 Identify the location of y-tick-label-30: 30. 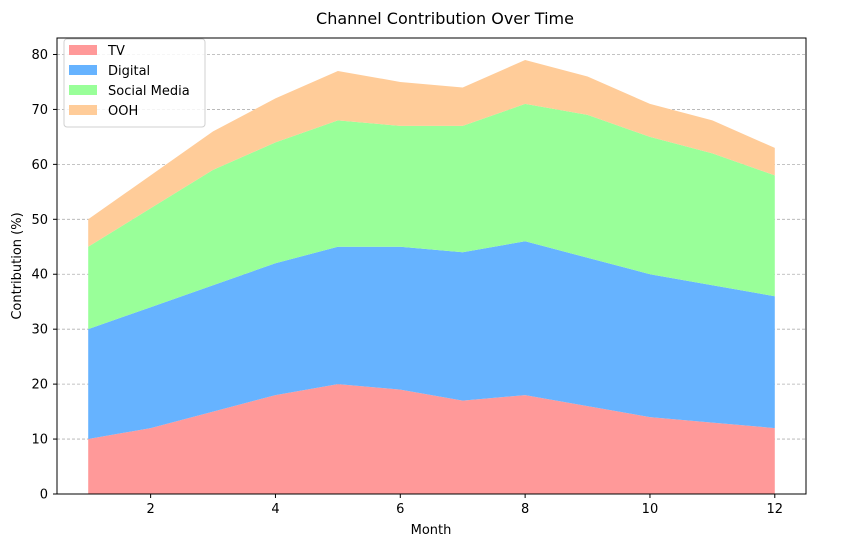
(39, 330).